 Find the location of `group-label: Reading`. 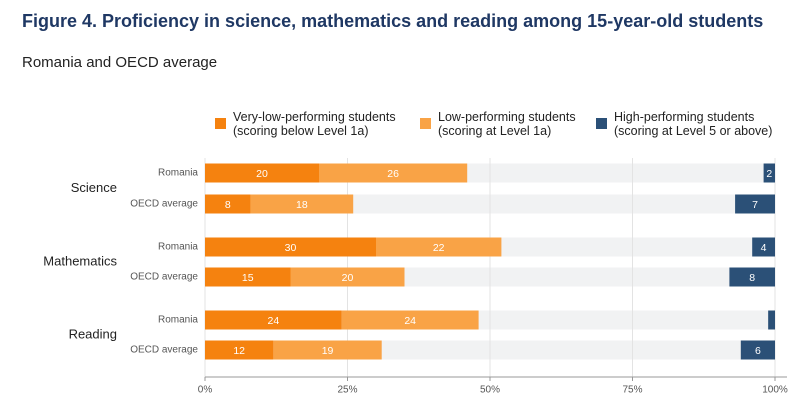

group-label: Reading is located at coordinates (93, 333).